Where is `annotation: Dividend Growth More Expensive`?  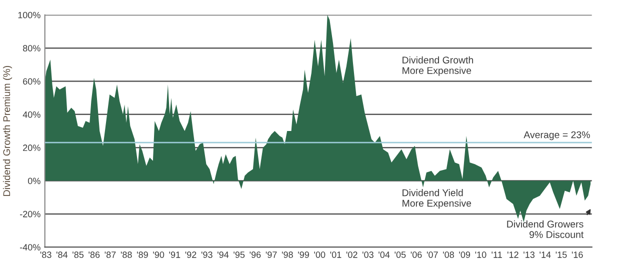
annotation: Dividend Growth More Expensive is located at coordinates (438, 66).